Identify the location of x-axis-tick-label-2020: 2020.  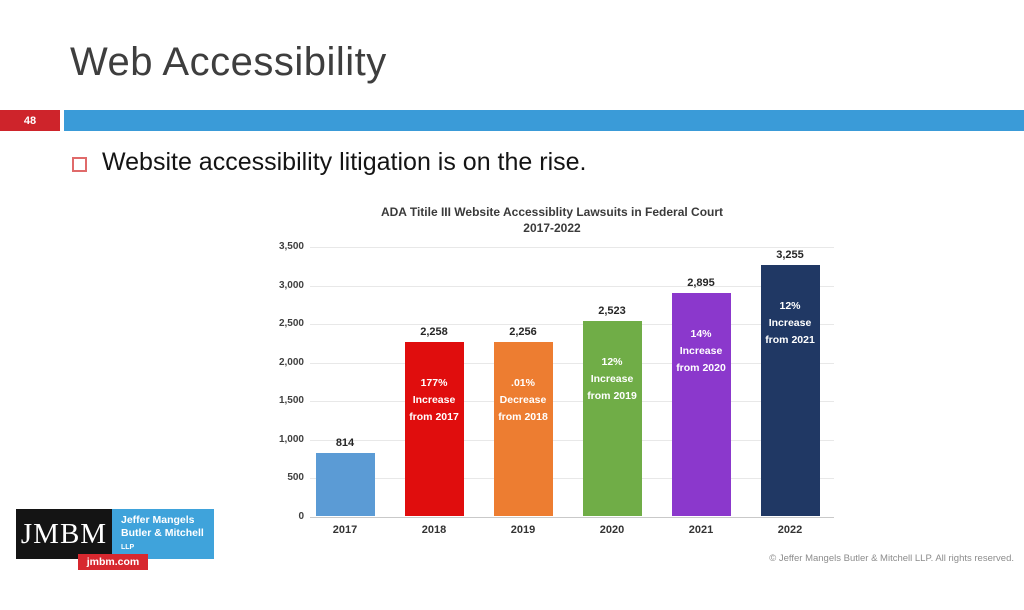
(612, 530).